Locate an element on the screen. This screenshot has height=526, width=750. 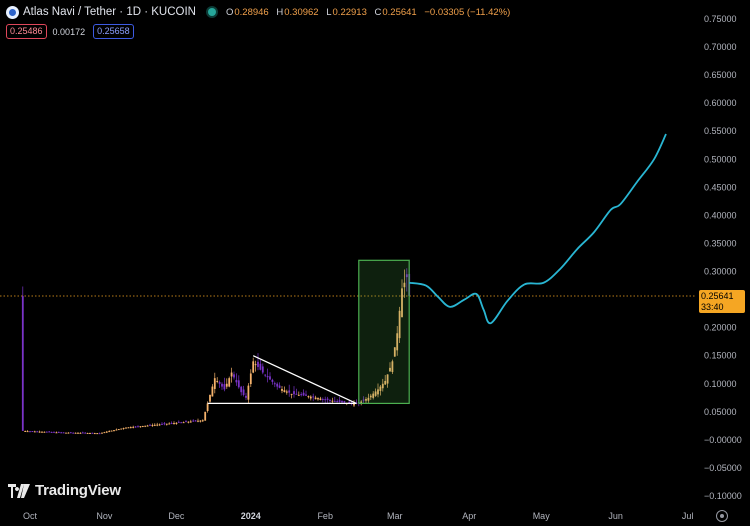
low-value: 0.22913 is located at coordinates (349, 12).